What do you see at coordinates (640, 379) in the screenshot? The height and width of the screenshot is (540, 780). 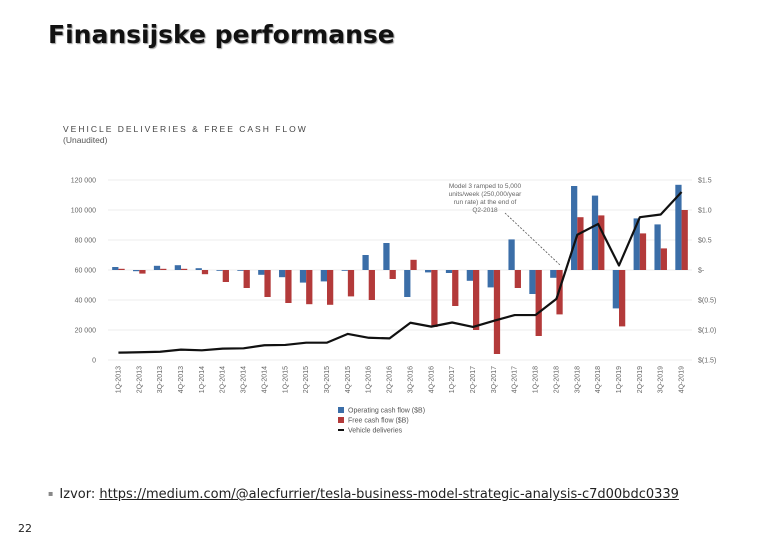 I see `x-tick-label: 2Q-2019` at bounding box center [640, 379].